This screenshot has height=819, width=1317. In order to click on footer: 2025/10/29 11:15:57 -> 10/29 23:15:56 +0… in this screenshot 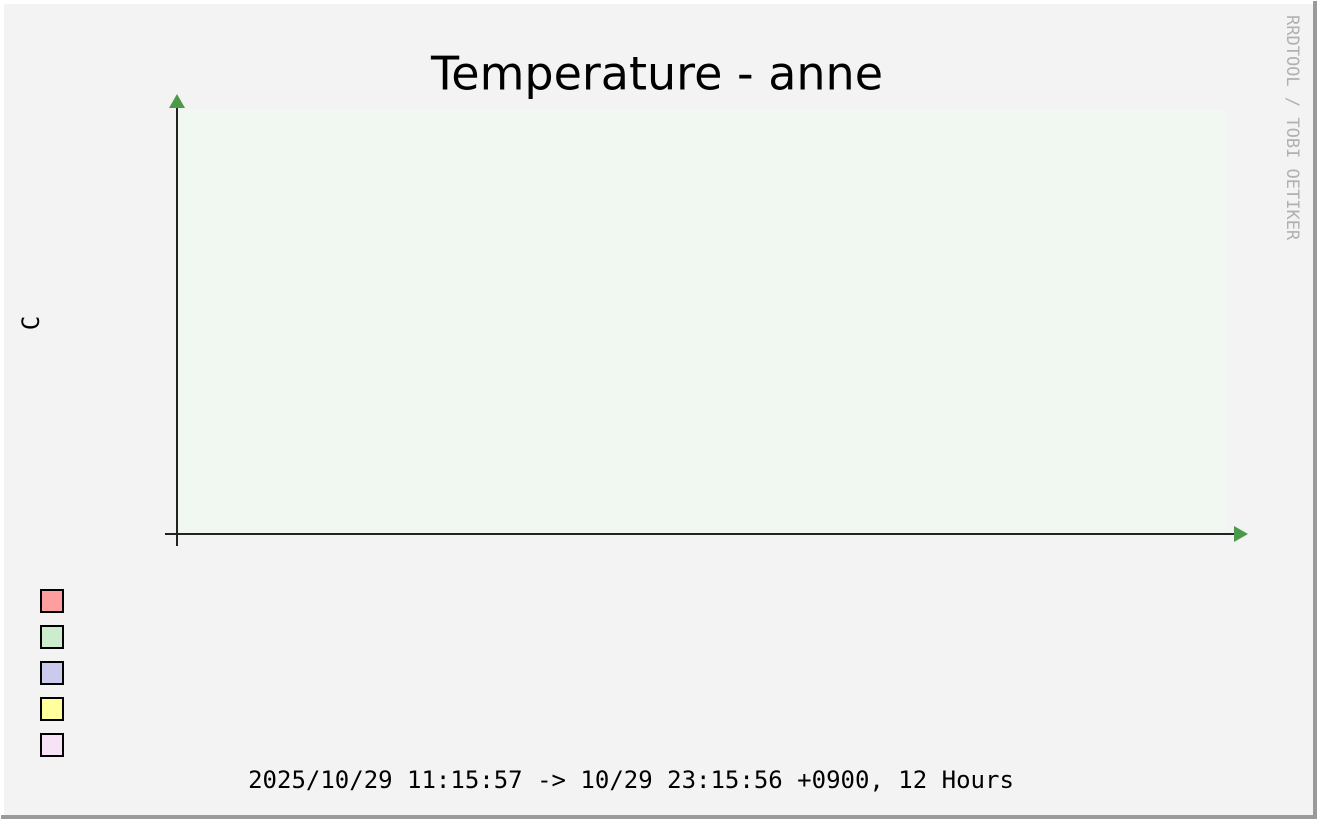, I will do `click(631, 780)`.